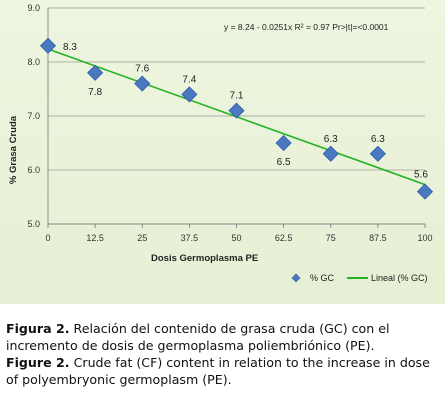 This screenshot has width=445, height=415. What do you see at coordinates (142, 238) in the screenshot?
I see `x-tick-label: 25` at bounding box center [142, 238].